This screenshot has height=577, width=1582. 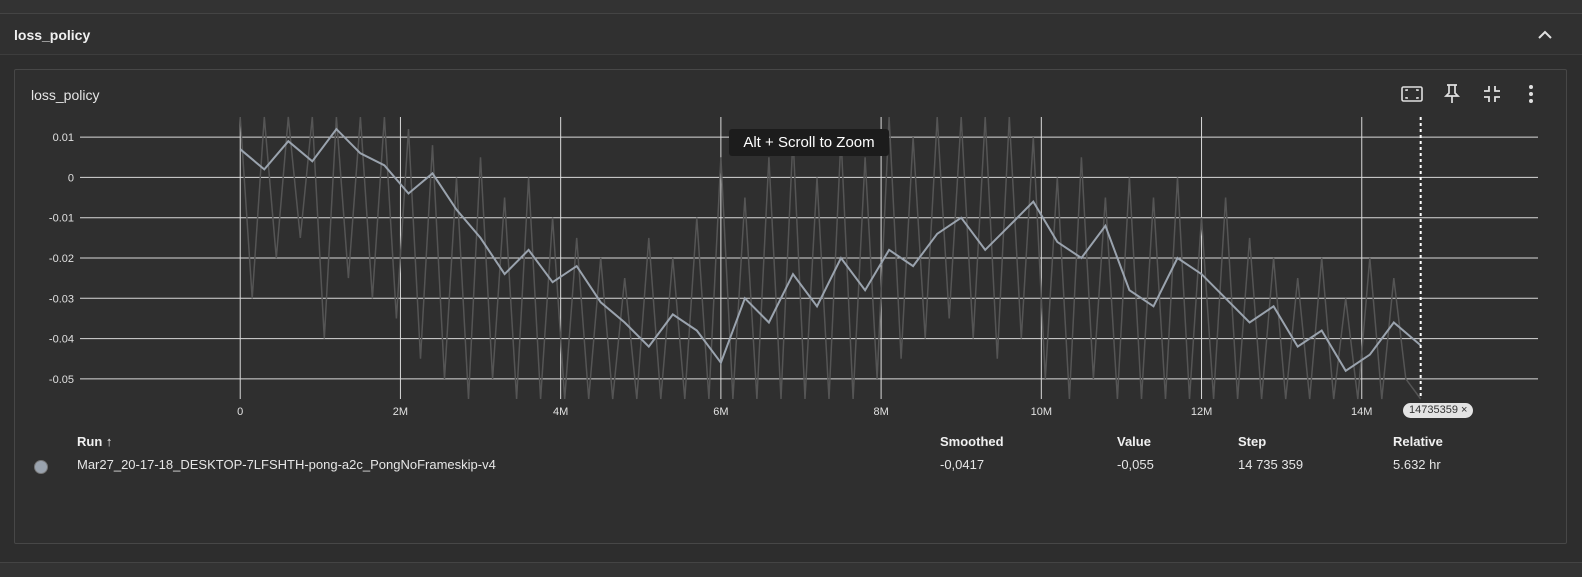 I want to click on y-tick-label: 0, so click(x=71, y=178).